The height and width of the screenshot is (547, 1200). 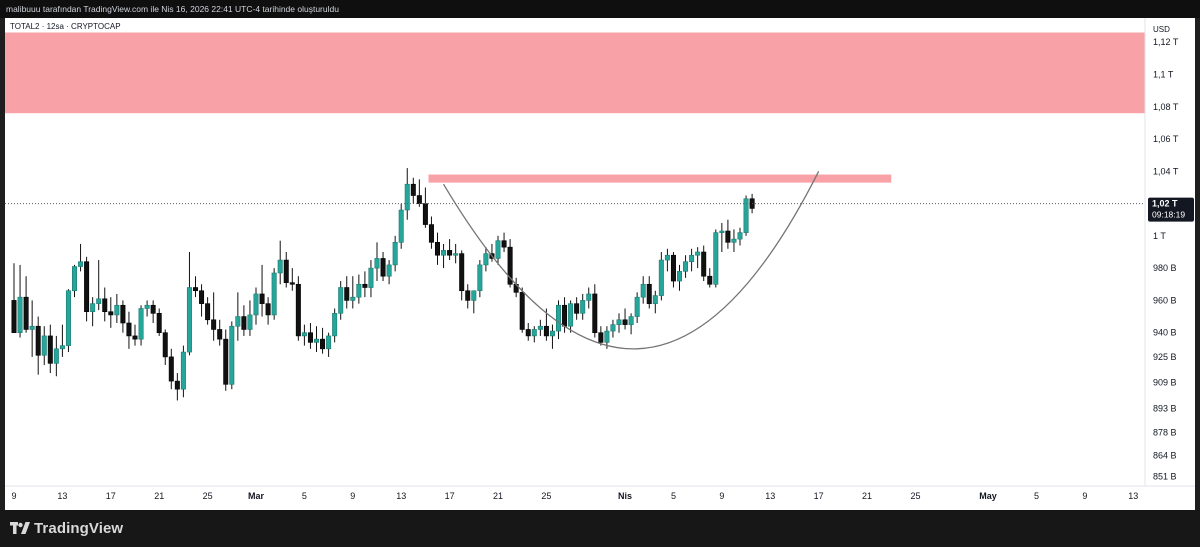 I want to click on currency-label: USD, so click(x=1161, y=29).